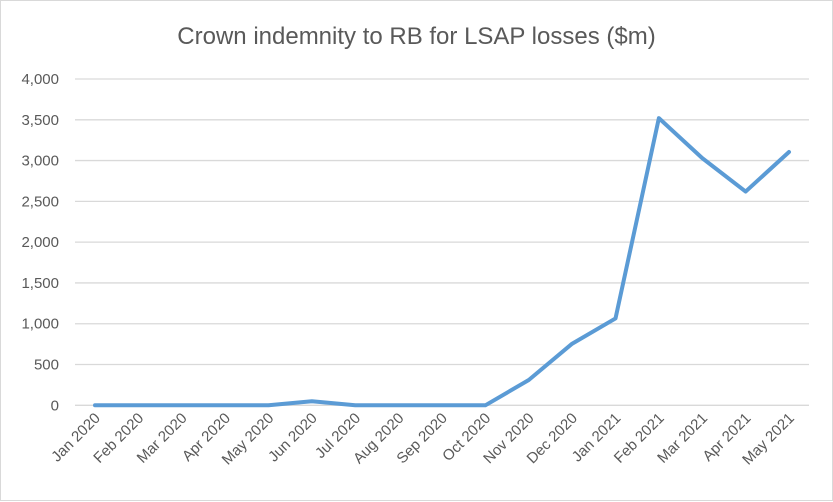  Describe the element at coordinates (40, 324) in the screenshot. I see `y-tick-label: 1,000` at that location.